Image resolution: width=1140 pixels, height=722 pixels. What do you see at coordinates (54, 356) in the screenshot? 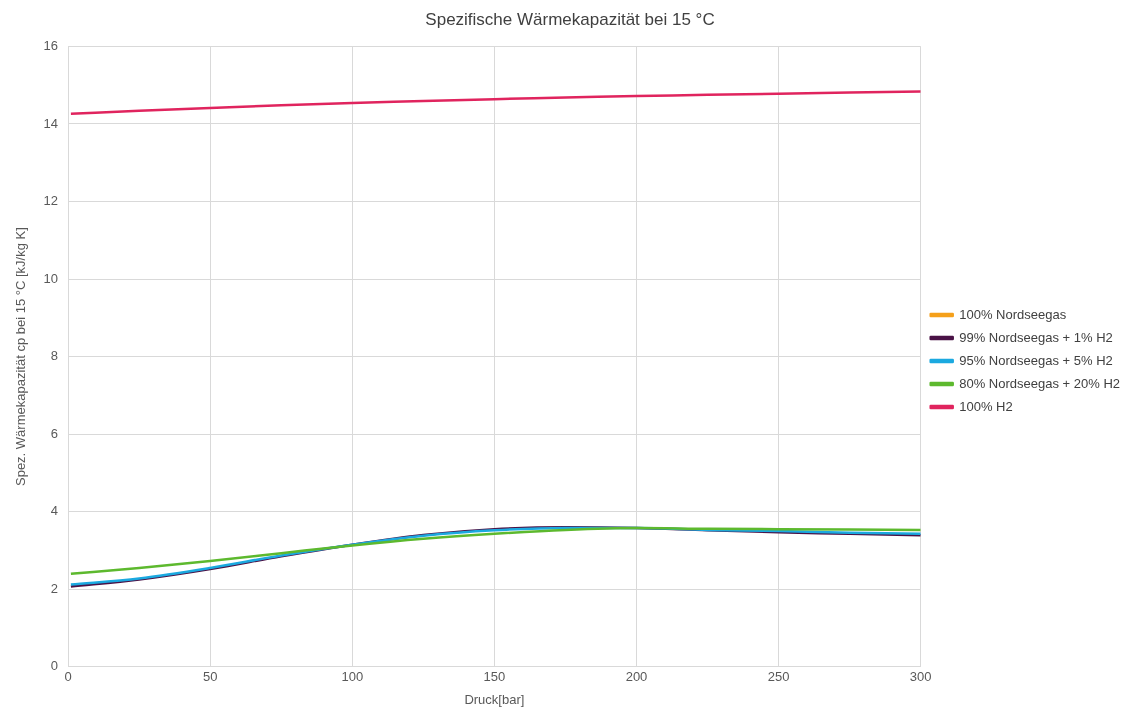
I see `y-tick-label: 8` at bounding box center [54, 356].